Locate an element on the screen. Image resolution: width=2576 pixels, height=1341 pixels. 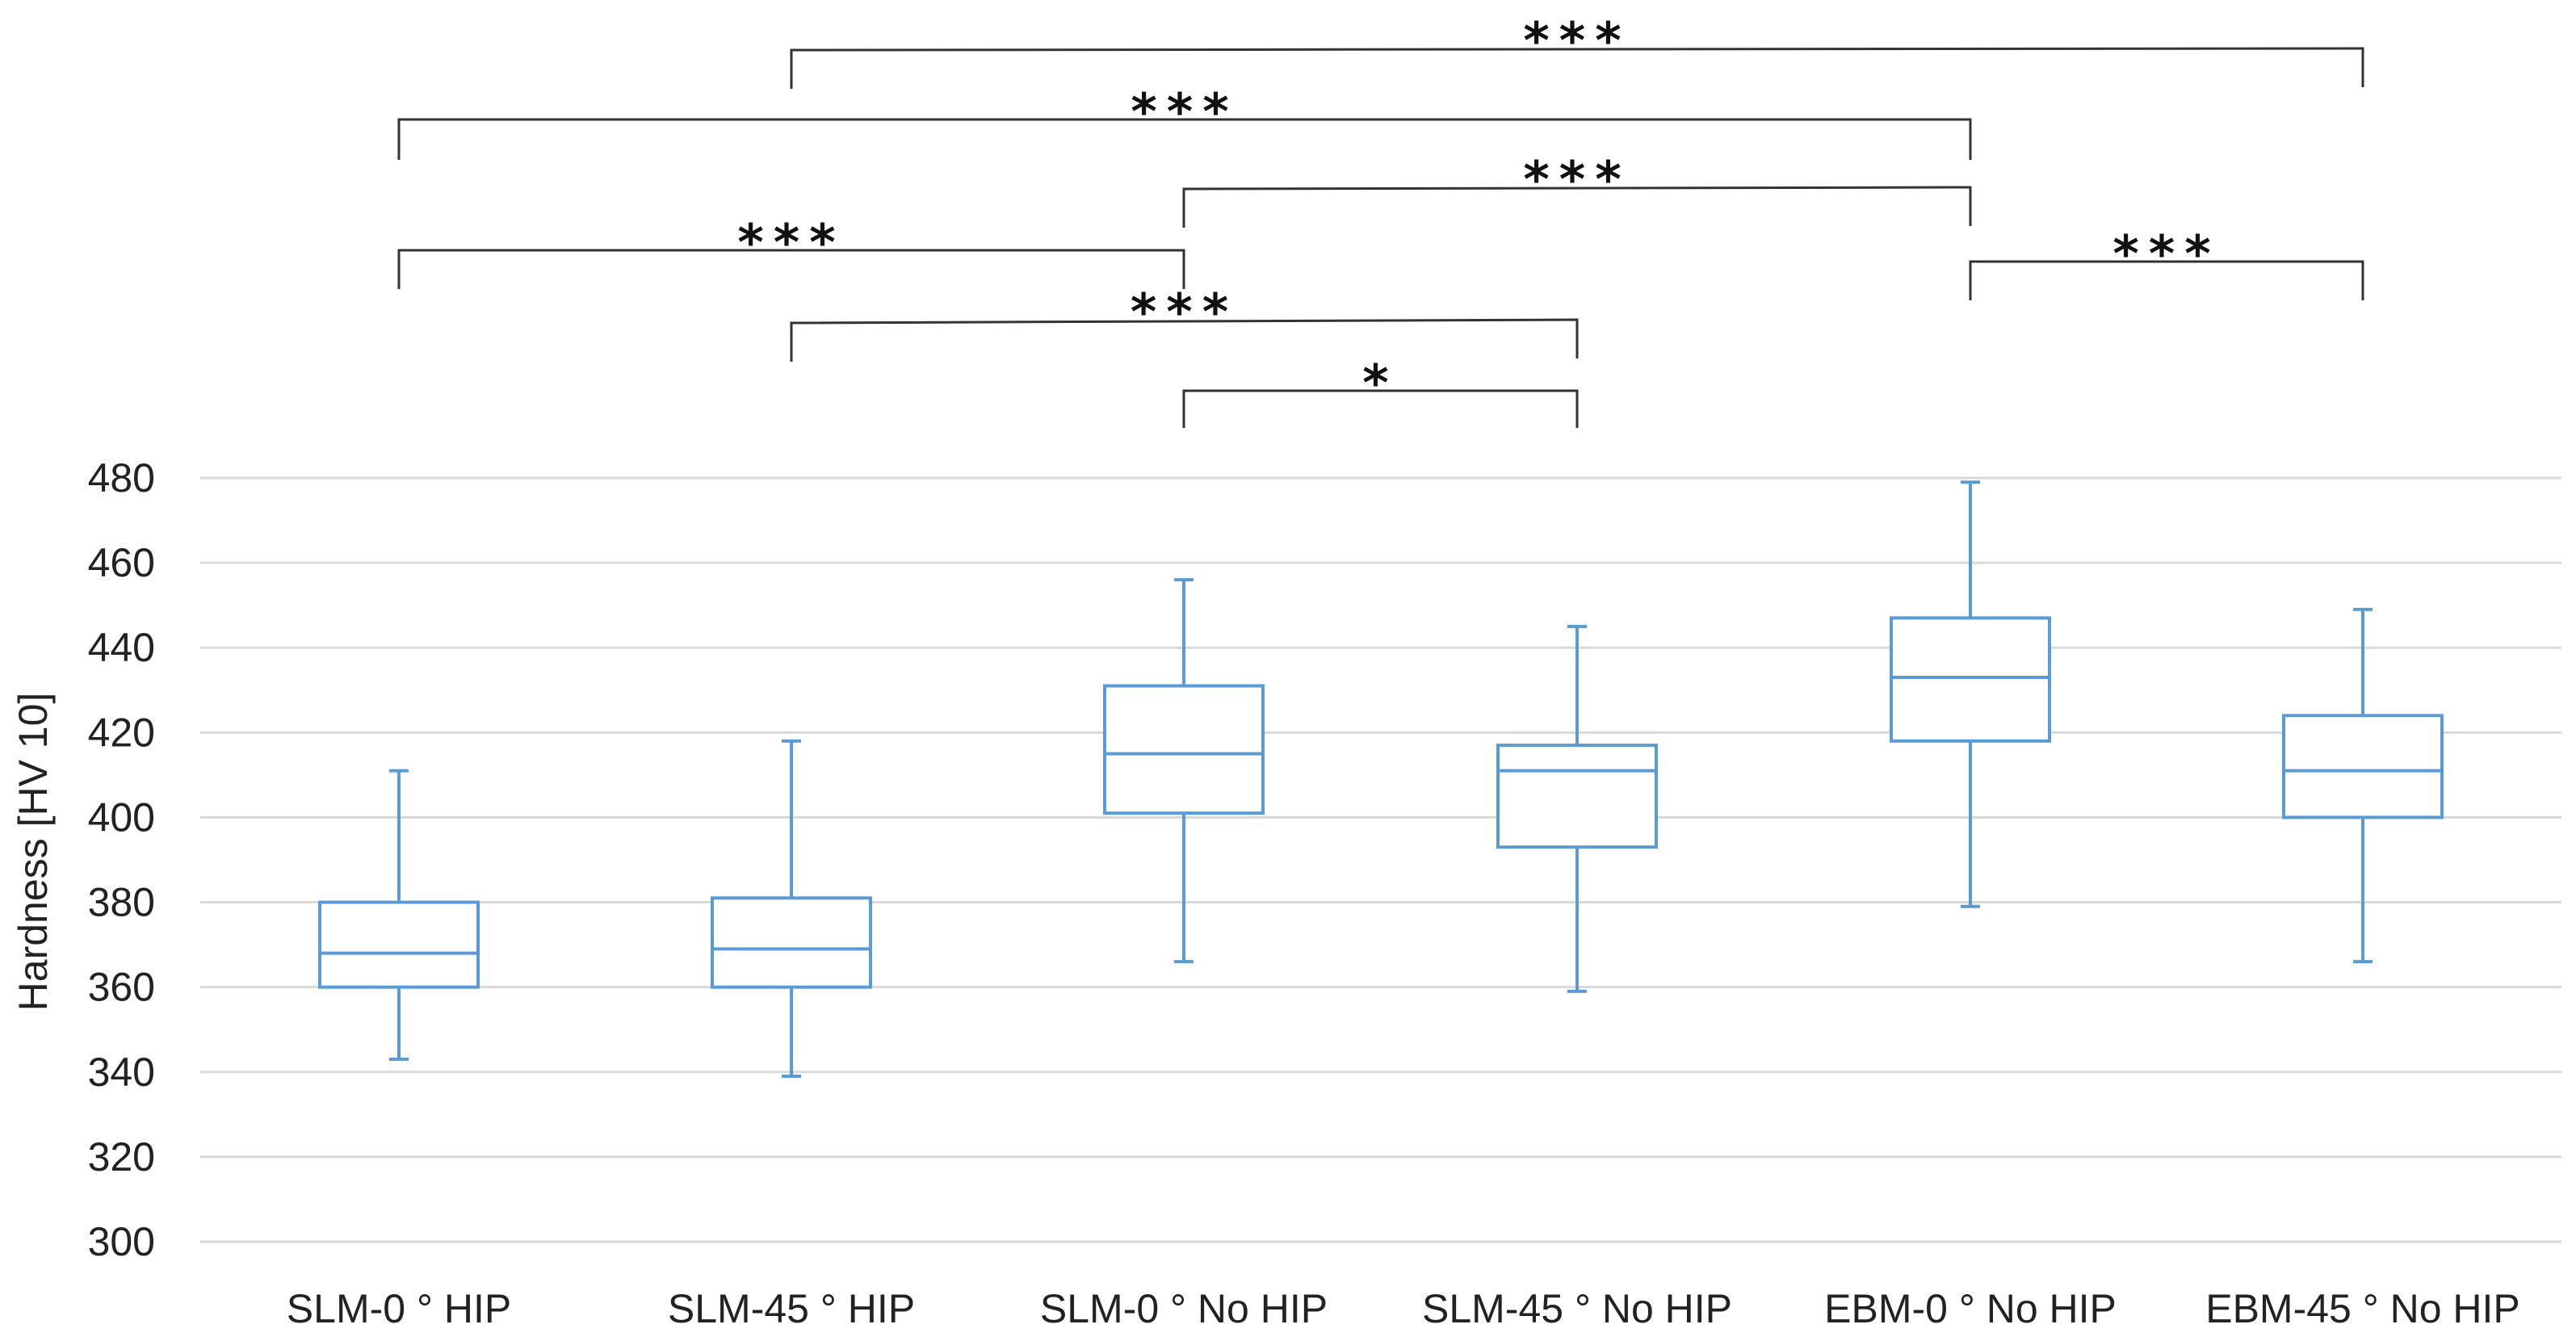
x-tick-label: EBM-45 ° No HIP is located at coordinates (2362, 1308).